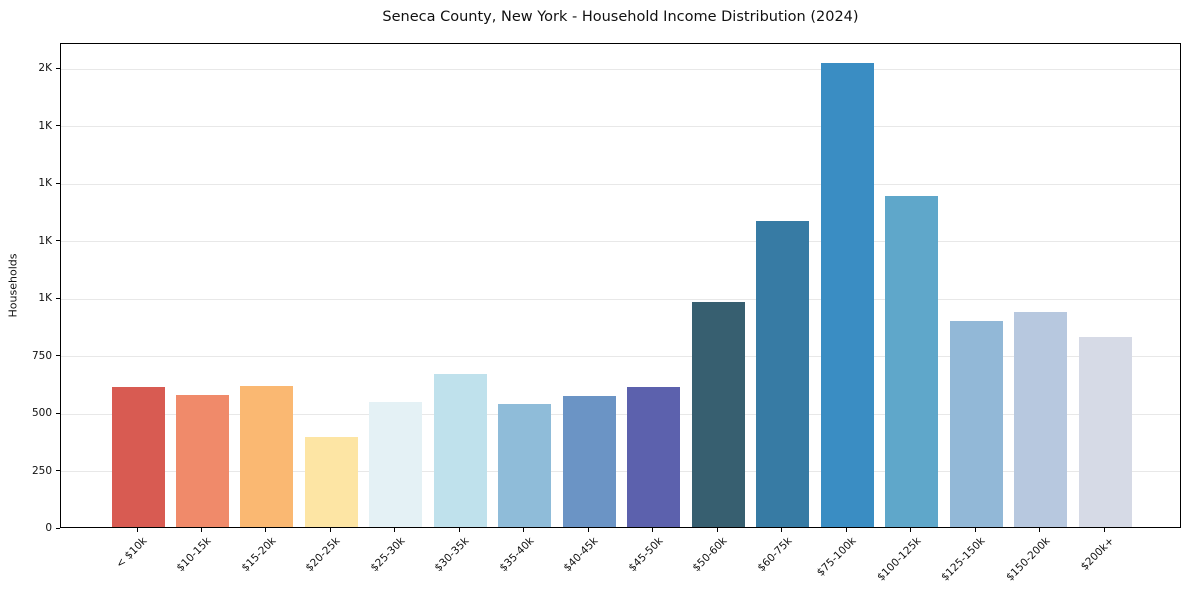  Describe the element at coordinates (138, 456) in the screenshot. I see `bar-10k` at that location.